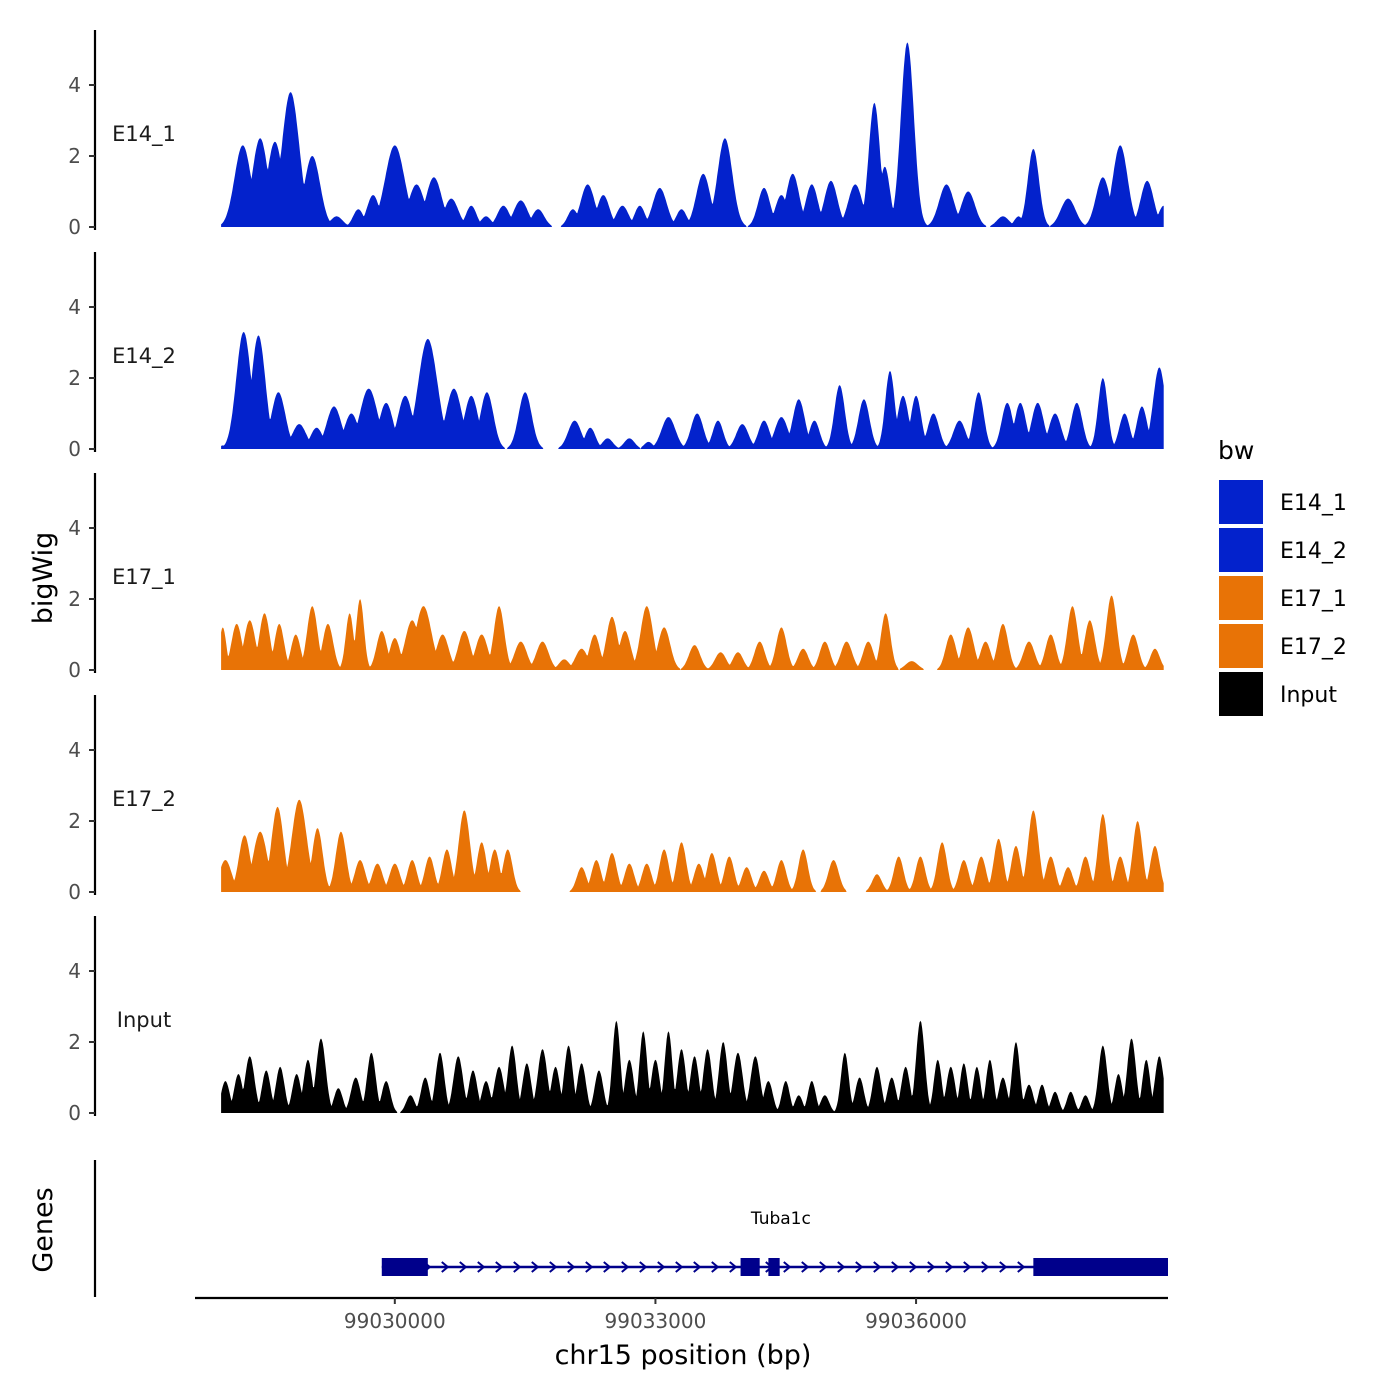 This screenshot has height=1400, width=1400. I want to click on track-E17_2: 0 2 4 E17_2, so click(616, 799).